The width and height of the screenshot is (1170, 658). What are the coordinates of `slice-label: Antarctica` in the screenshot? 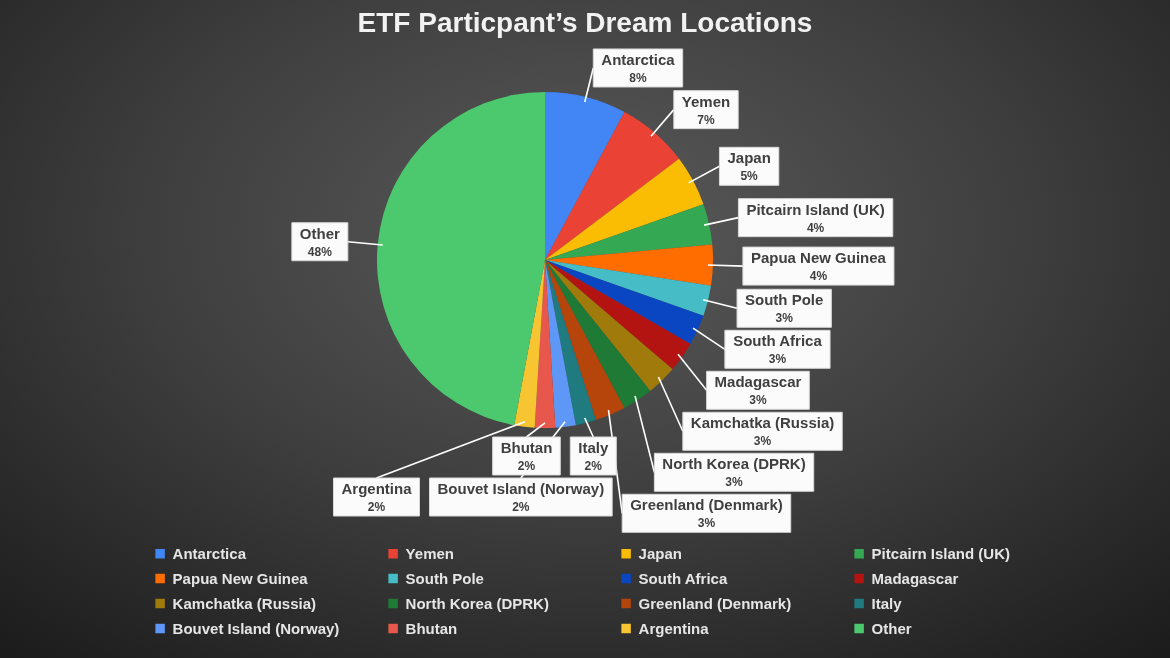 It's located at (638, 59).